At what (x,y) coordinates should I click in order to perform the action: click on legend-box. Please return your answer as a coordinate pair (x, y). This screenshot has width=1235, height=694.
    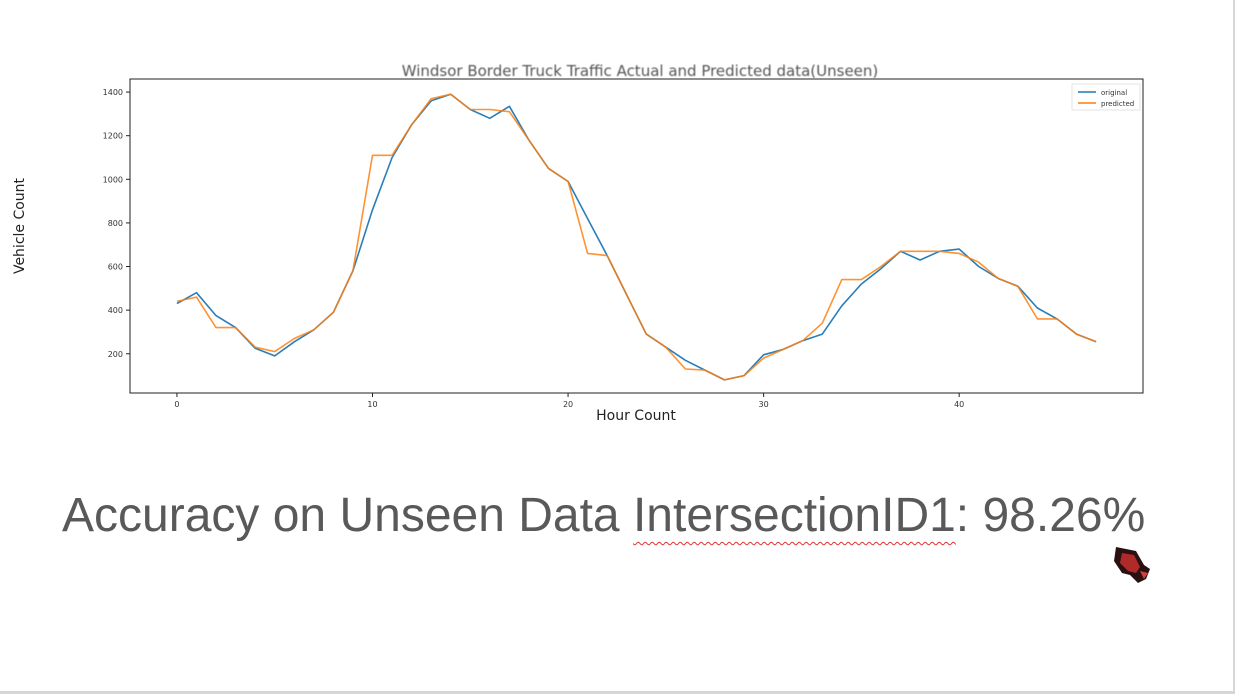
    Looking at the image, I should click on (1106, 97).